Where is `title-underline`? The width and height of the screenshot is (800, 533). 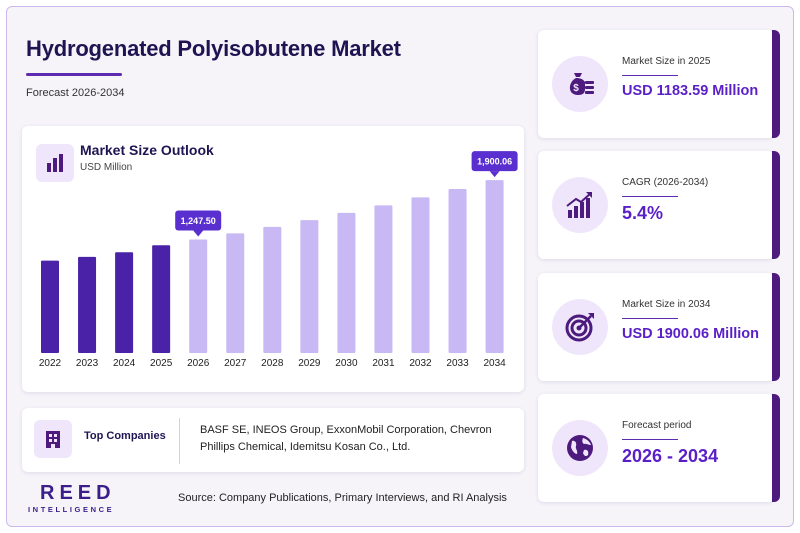 title-underline is located at coordinates (74, 74).